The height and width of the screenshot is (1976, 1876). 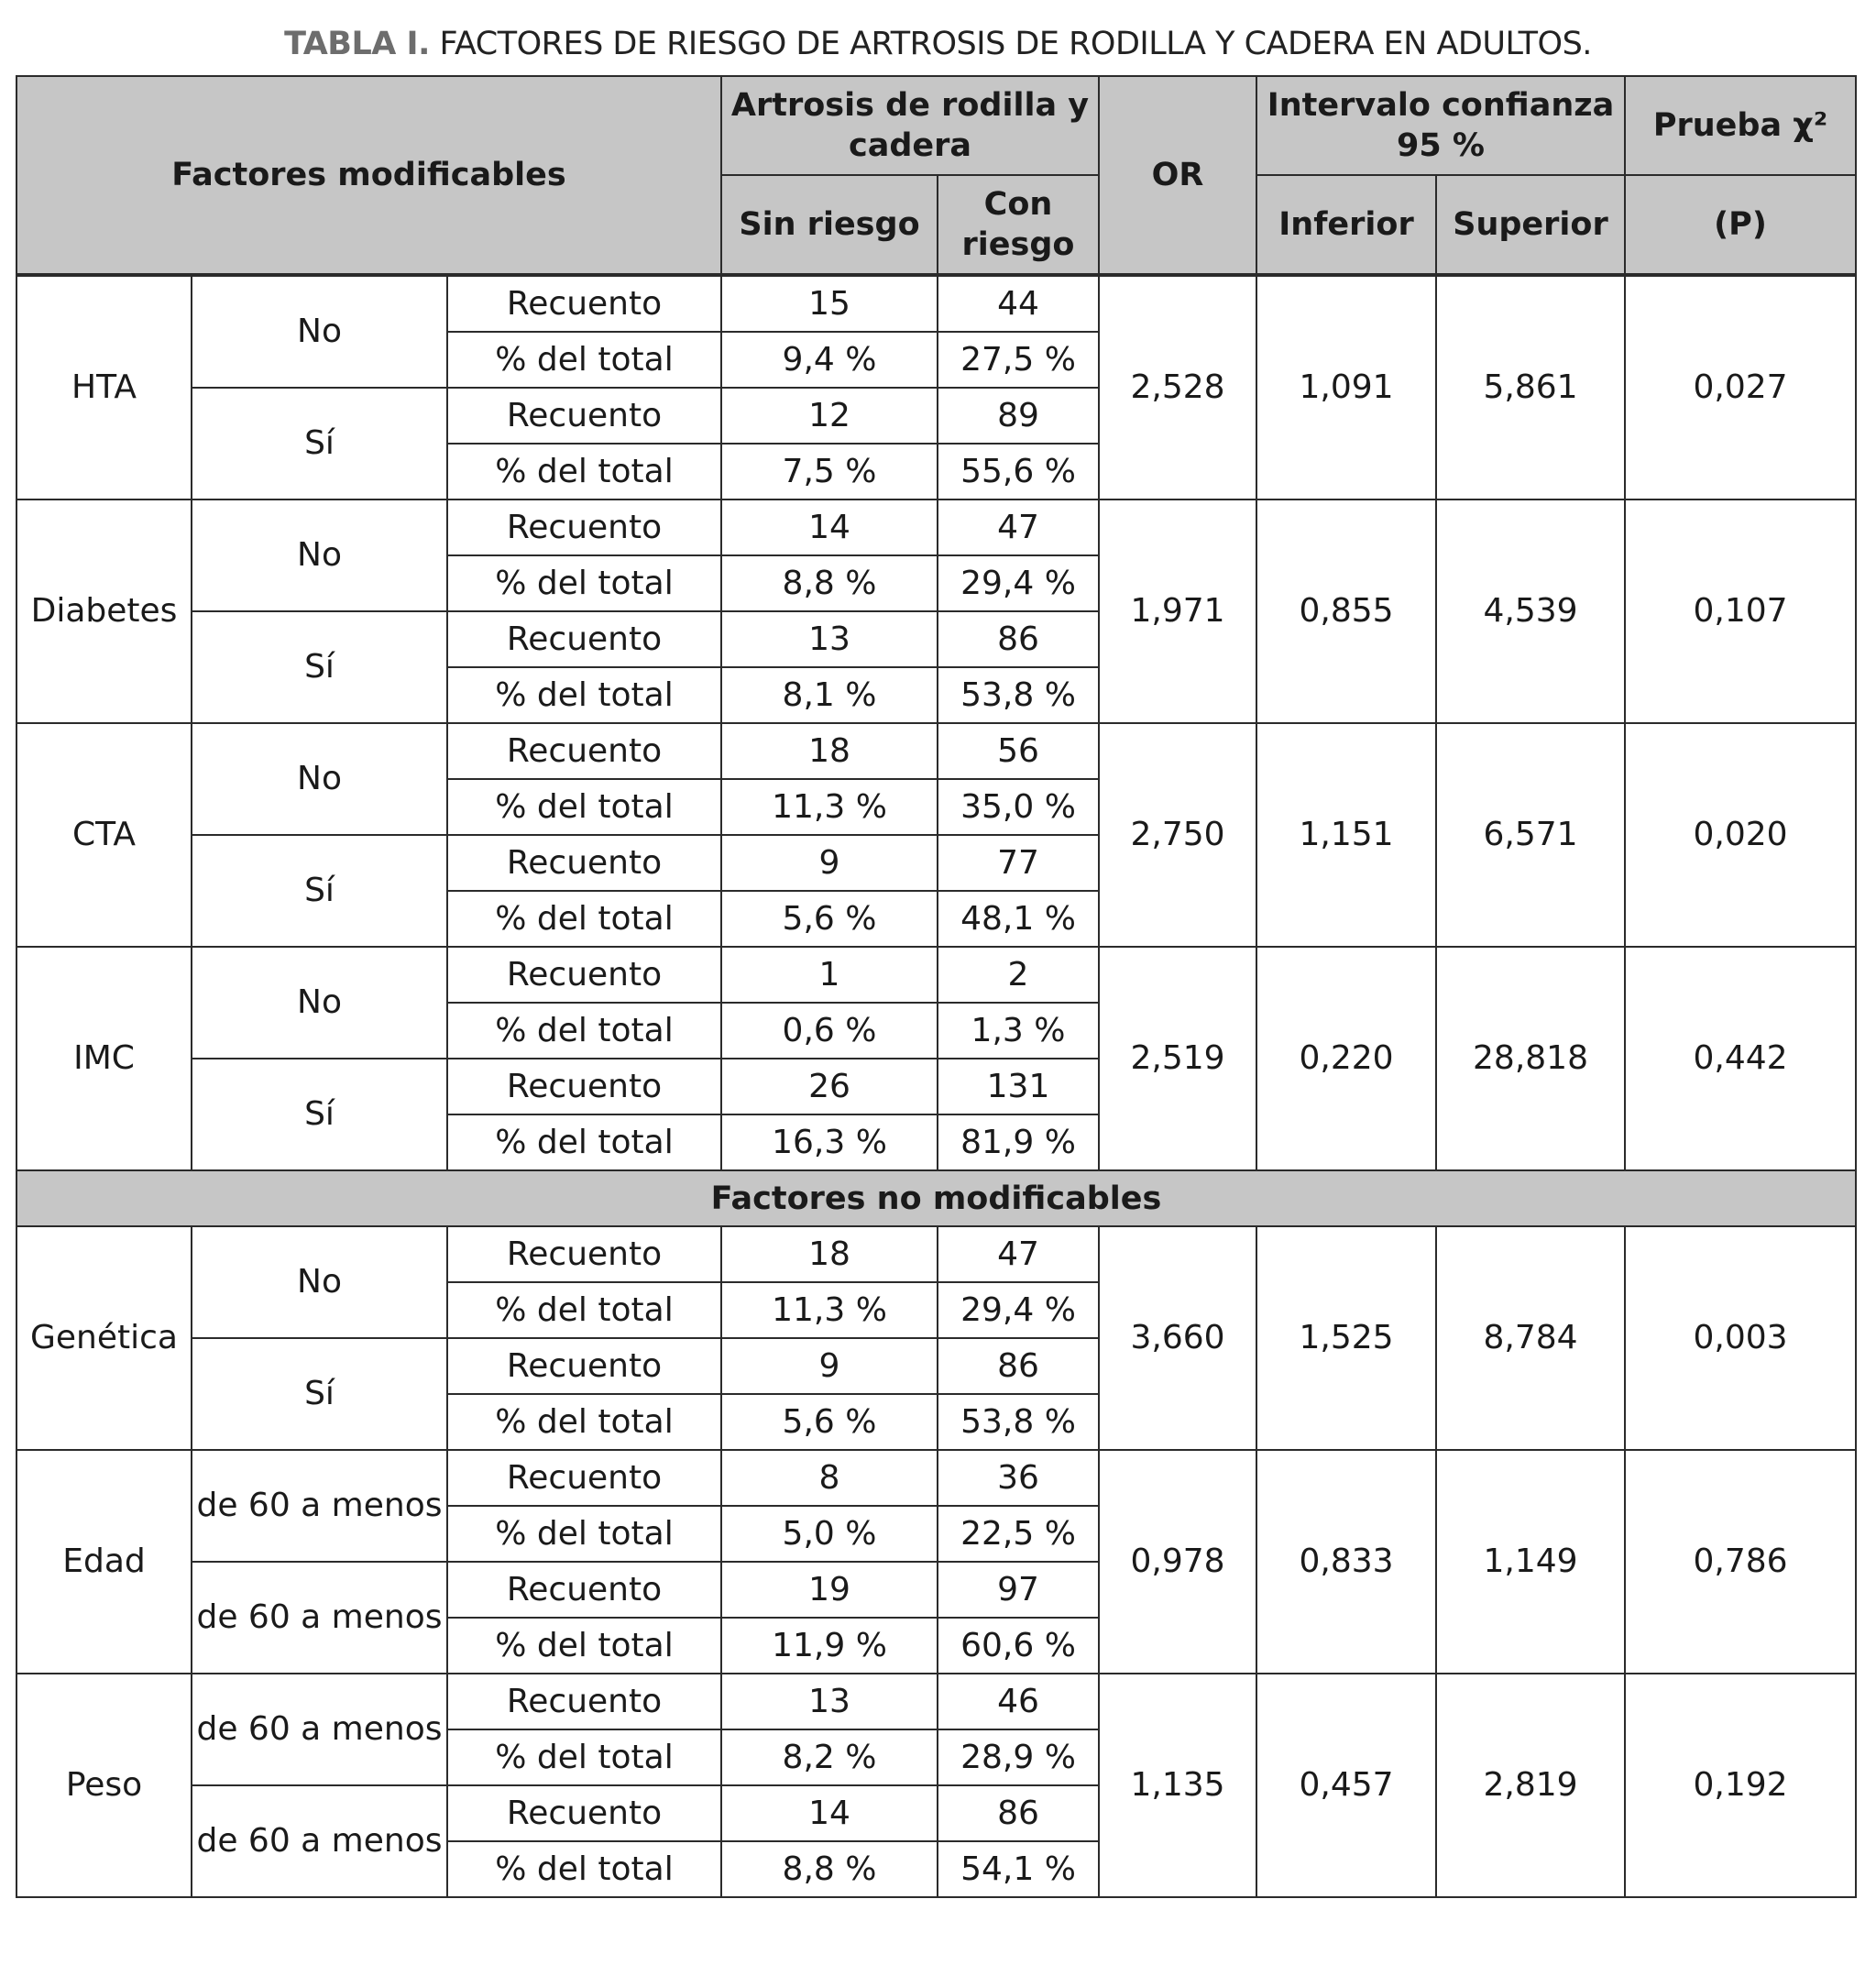 What do you see at coordinates (1530, 1561) in the screenshot?
I see `ci-superior-value: 1,149` at bounding box center [1530, 1561].